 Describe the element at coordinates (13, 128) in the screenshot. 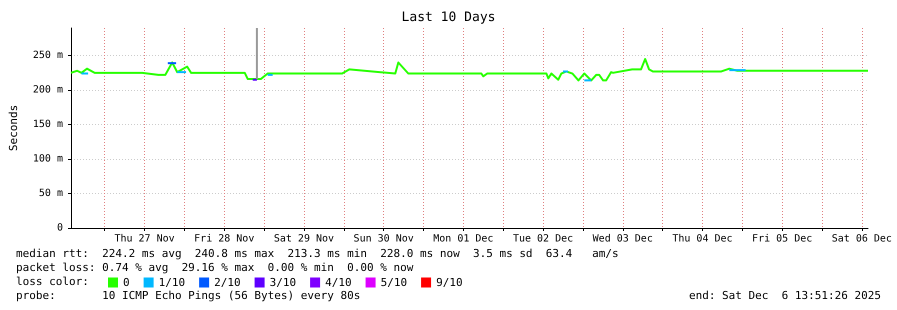

I see `y-axis-title: Seconds` at that location.